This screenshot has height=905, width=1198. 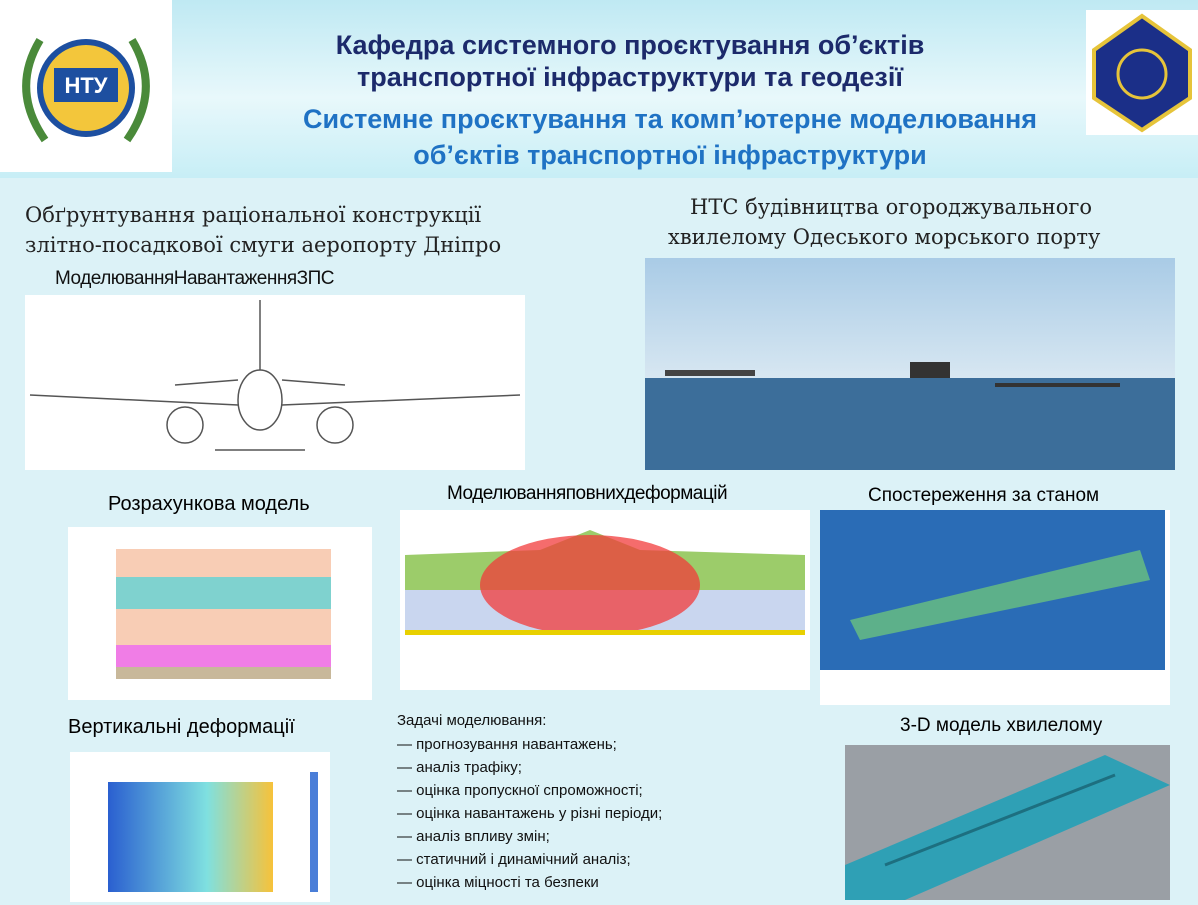 What do you see at coordinates (630, 77) in the screenshot?
I see `header-title: транспортної інфраструктури та геодезії` at bounding box center [630, 77].